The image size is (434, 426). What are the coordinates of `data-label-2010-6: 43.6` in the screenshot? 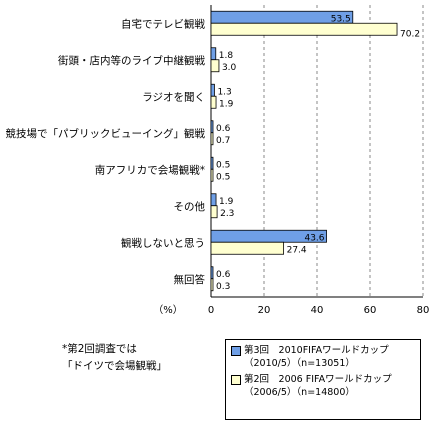 It's located at (314, 238).